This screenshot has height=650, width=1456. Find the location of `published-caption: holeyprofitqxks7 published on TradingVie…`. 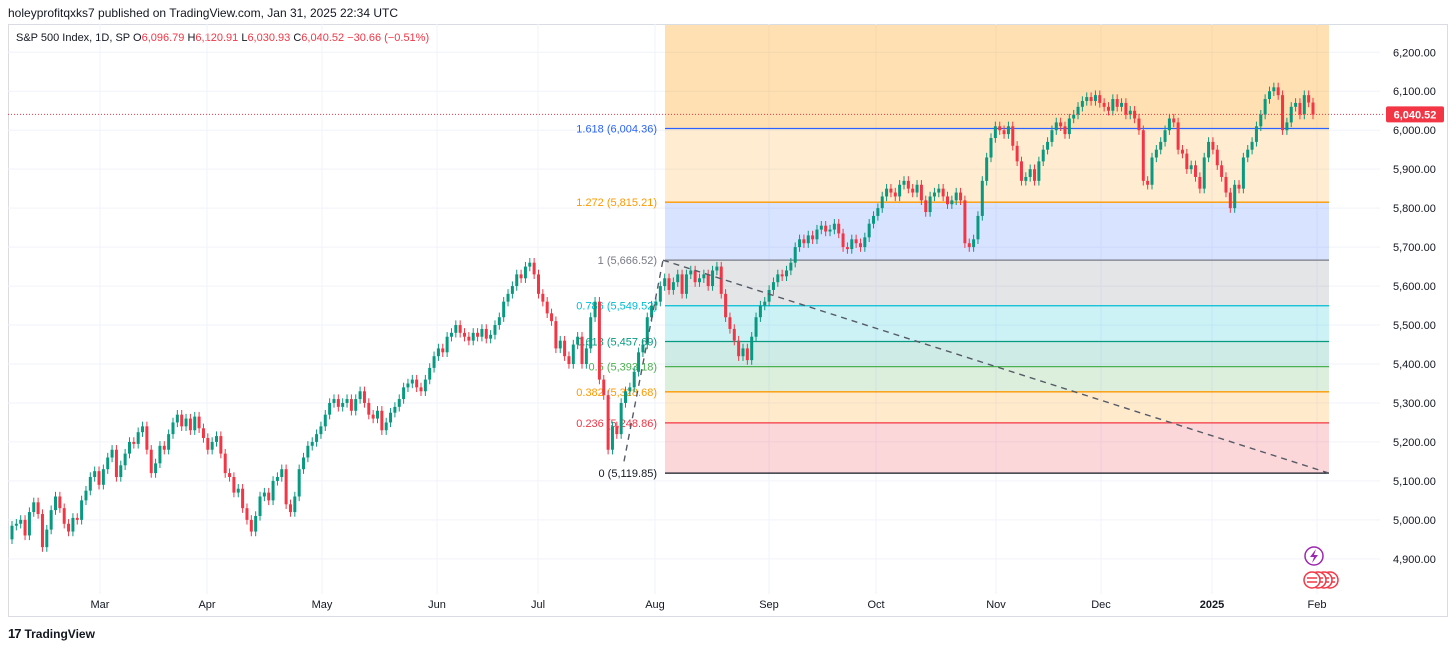

published-caption: holeyprofitqxks7 published on TradingVie… is located at coordinates (203, 13).